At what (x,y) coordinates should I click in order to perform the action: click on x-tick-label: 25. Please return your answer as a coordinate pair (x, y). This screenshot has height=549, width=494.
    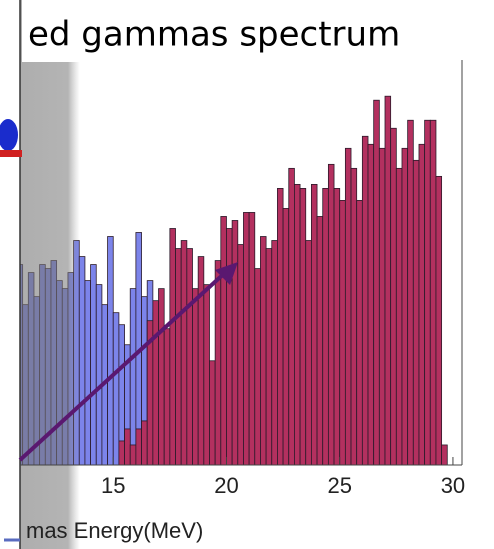
    Looking at the image, I should click on (339, 485).